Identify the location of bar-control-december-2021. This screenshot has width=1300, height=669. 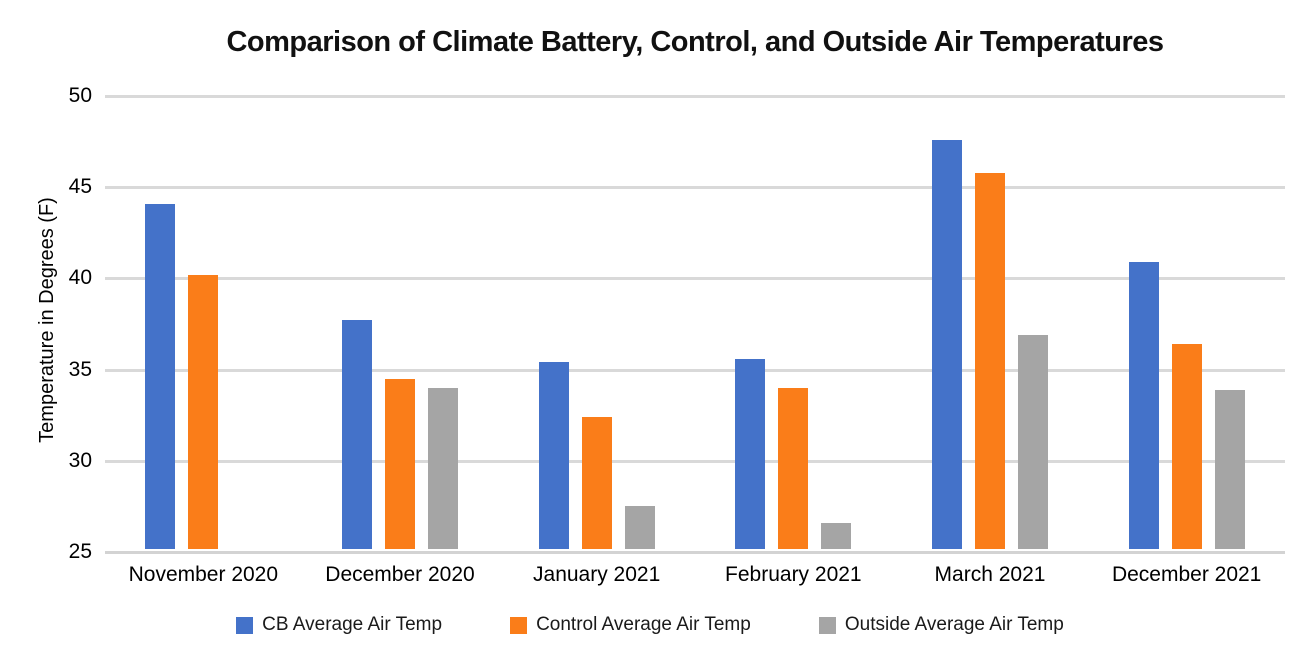
(1186, 446).